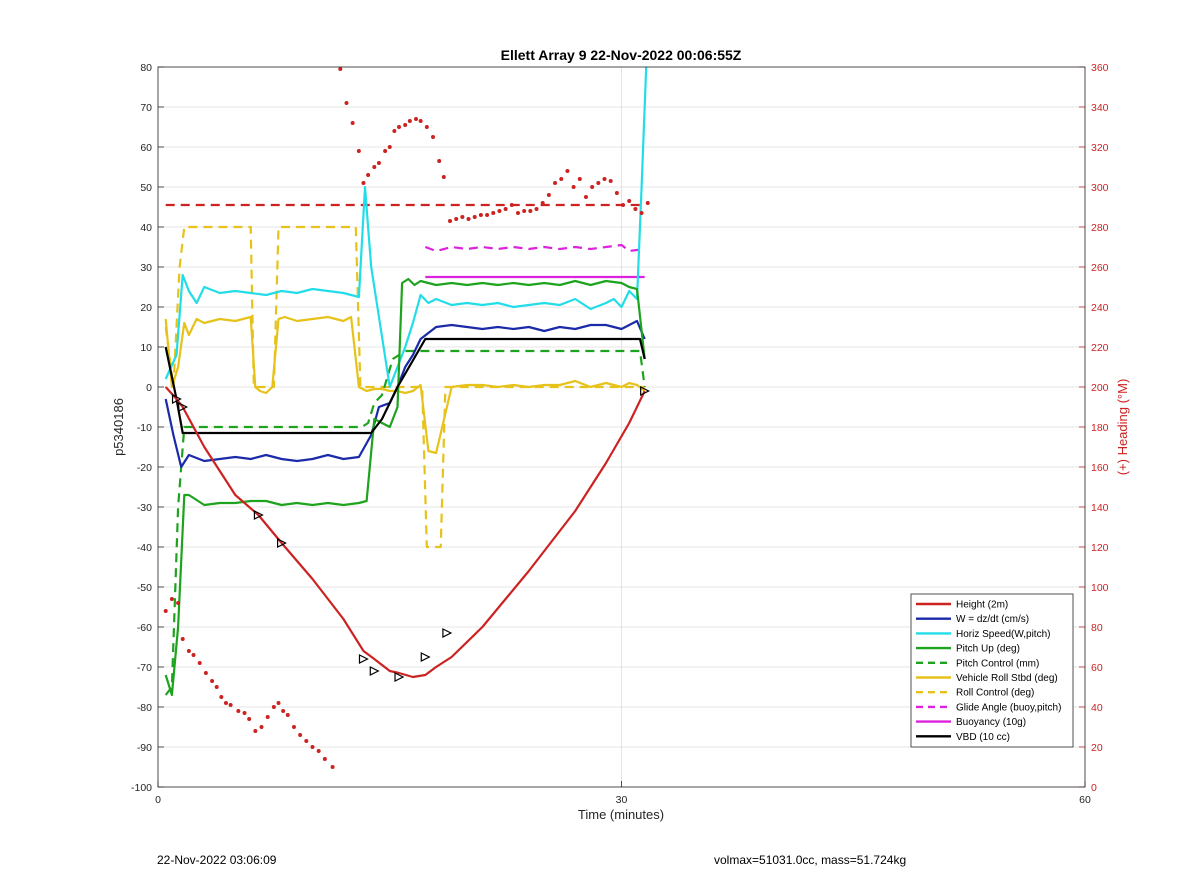 Image resolution: width=1200 pixels, height=885 pixels. What do you see at coordinates (1100, 548) in the screenshot?
I see `y2-tick-label: 120` at bounding box center [1100, 548].